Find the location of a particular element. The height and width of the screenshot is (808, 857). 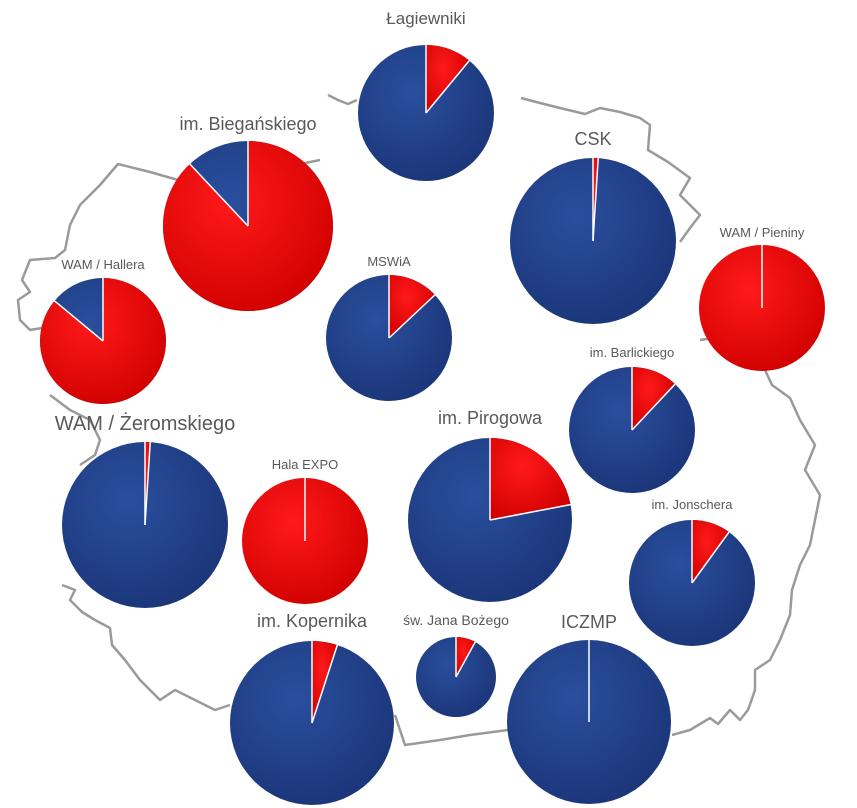

pie-5: MSWiA is located at coordinates (389, 327).